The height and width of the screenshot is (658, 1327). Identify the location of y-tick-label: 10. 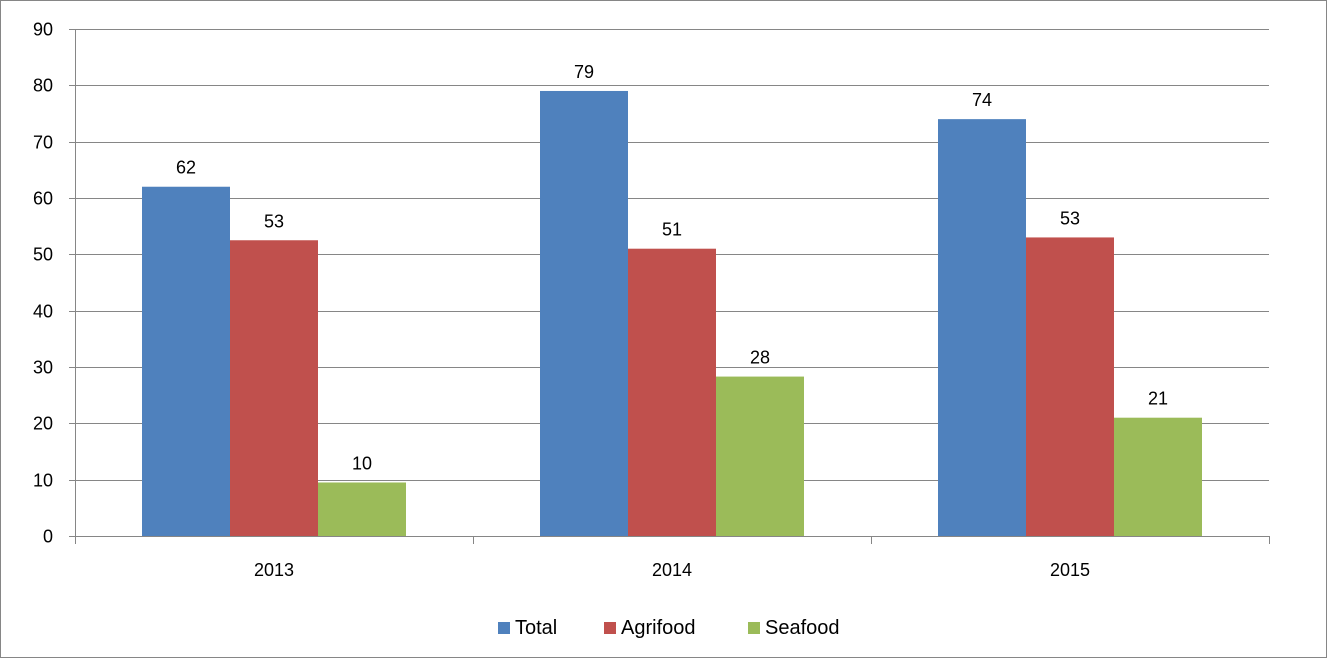
(43, 481).